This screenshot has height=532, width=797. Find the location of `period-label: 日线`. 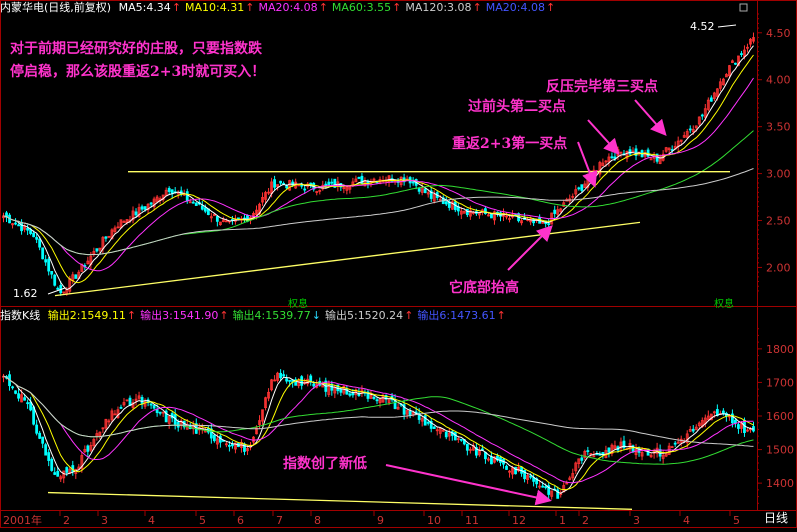

period-label: 日线 is located at coordinates (776, 518).